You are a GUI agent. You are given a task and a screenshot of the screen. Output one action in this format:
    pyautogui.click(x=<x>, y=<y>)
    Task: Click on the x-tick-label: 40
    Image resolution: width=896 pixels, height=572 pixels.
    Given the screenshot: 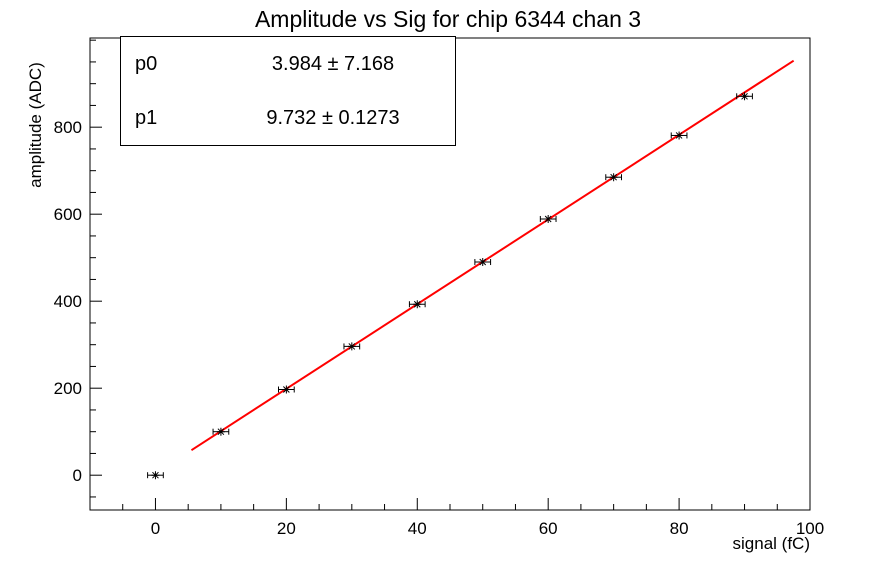 What is the action you would take?
    pyautogui.click(x=417, y=528)
    